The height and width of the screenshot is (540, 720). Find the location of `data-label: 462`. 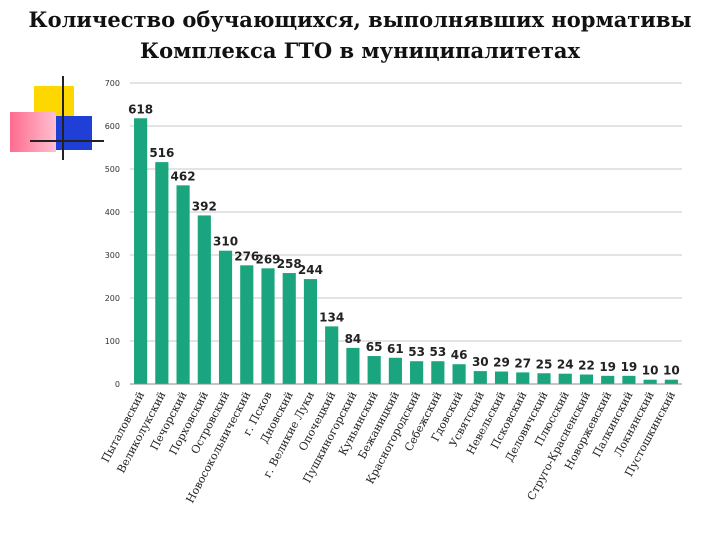

data-label: 462 is located at coordinates (183, 176).